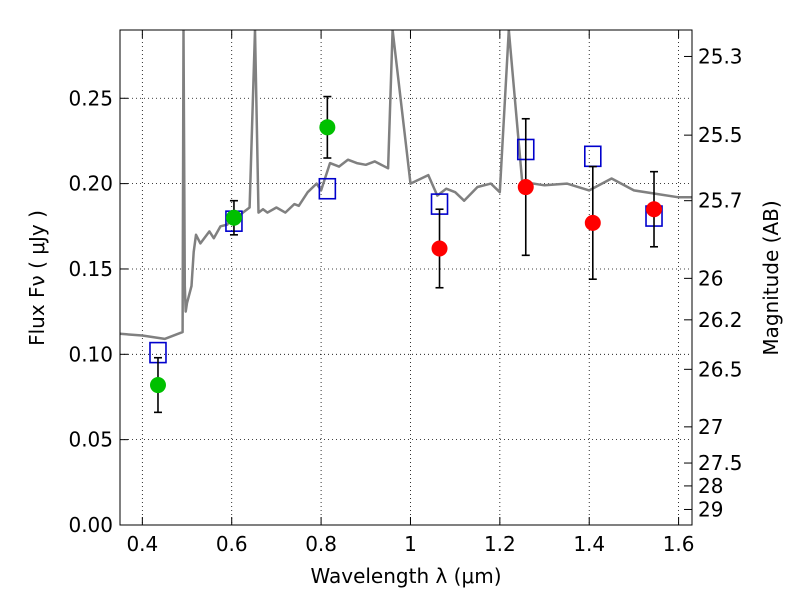 This screenshot has height=600, width=800. Describe the element at coordinates (589, 544) in the screenshot. I see `x-tick-label: 1.4` at that location.